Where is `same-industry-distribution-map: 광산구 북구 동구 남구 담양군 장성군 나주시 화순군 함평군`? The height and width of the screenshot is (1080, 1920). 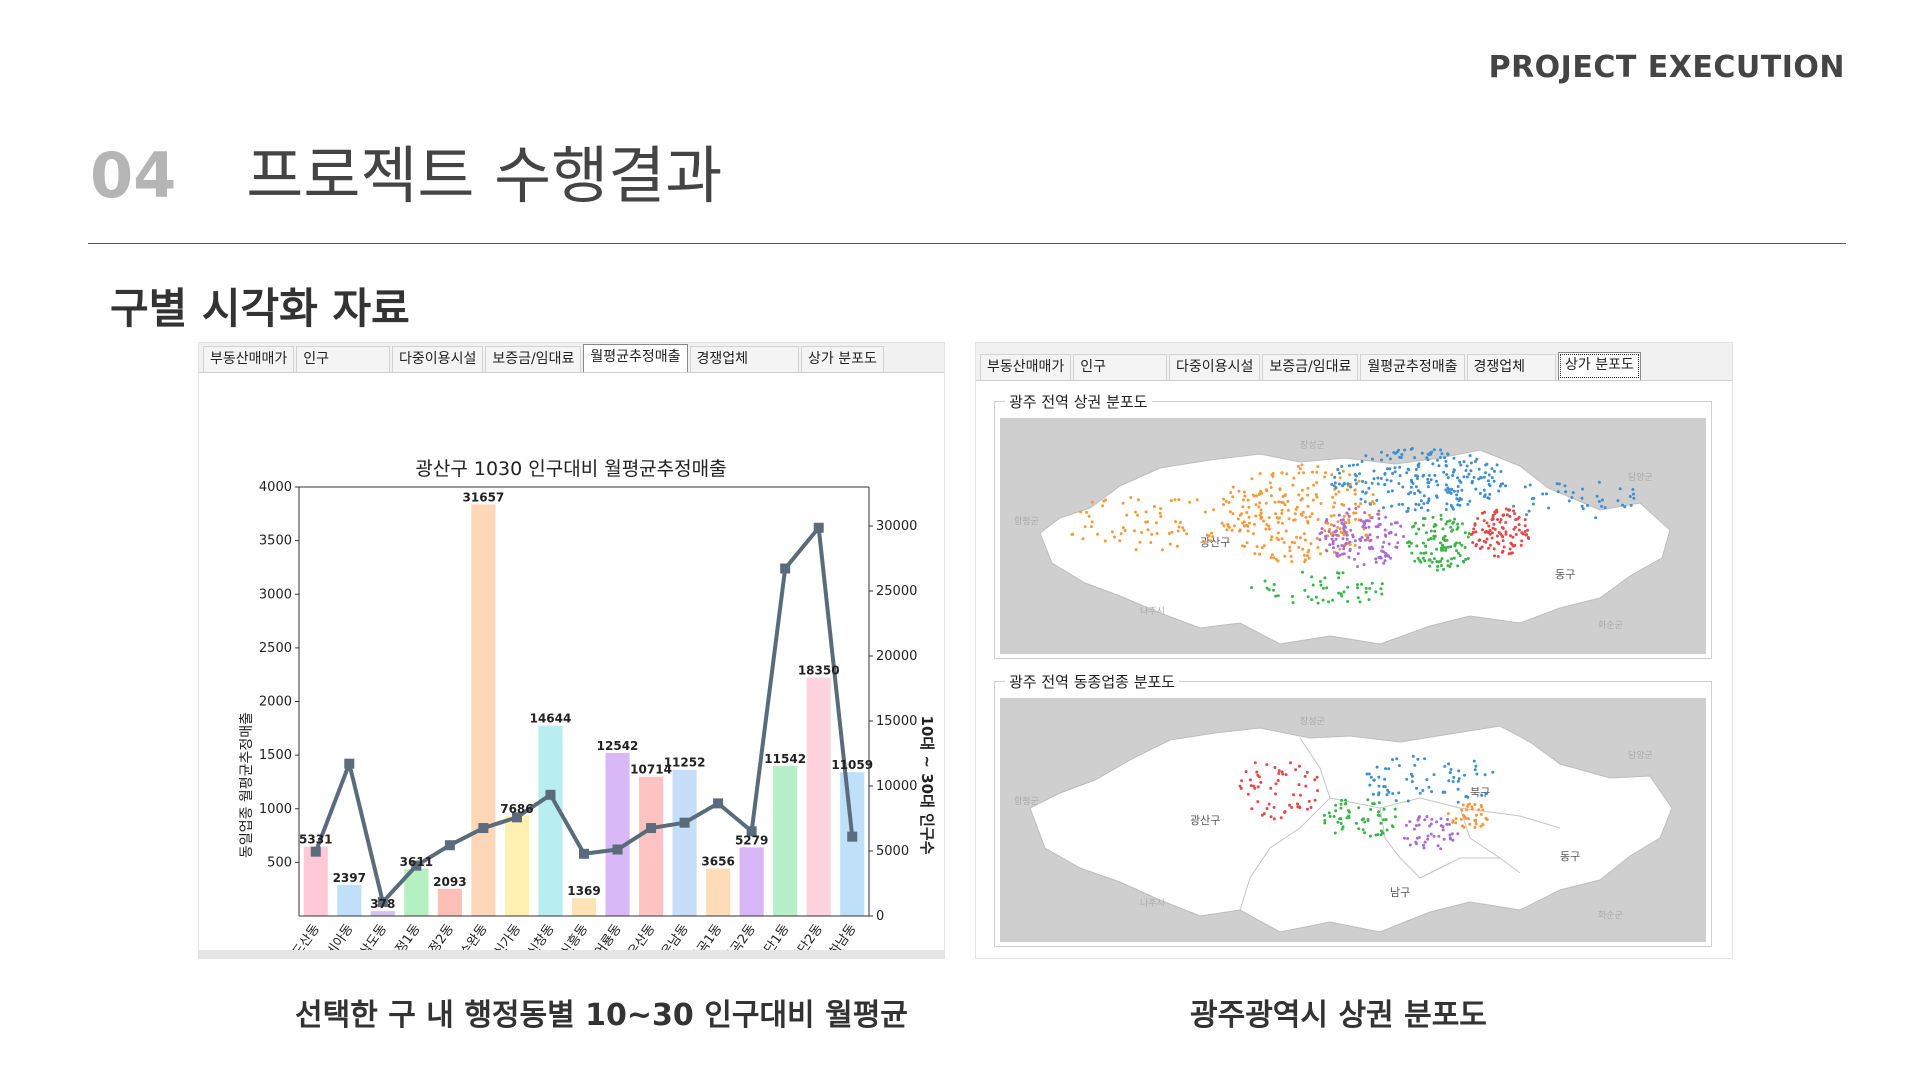
same-industry-distribution-map: 광산구 북구 동구 남구 담양군 장성군 나주시 화순군 함평군 is located at coordinates (1353, 820).